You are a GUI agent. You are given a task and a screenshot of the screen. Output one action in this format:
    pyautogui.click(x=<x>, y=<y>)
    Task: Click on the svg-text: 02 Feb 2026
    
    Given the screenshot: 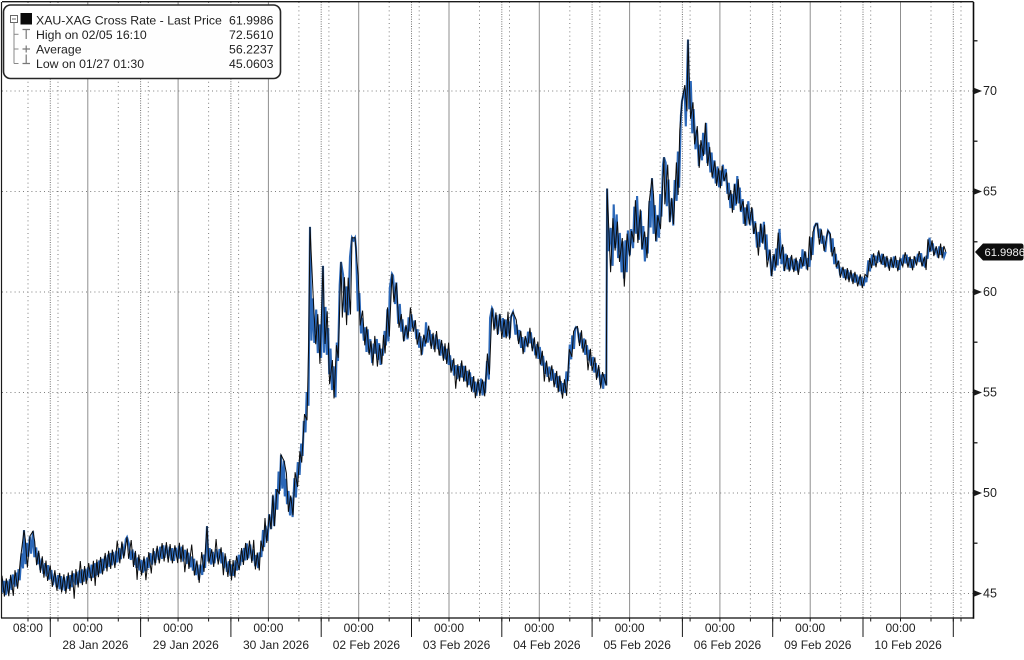 What is the action you would take?
    pyautogui.click(x=367, y=645)
    